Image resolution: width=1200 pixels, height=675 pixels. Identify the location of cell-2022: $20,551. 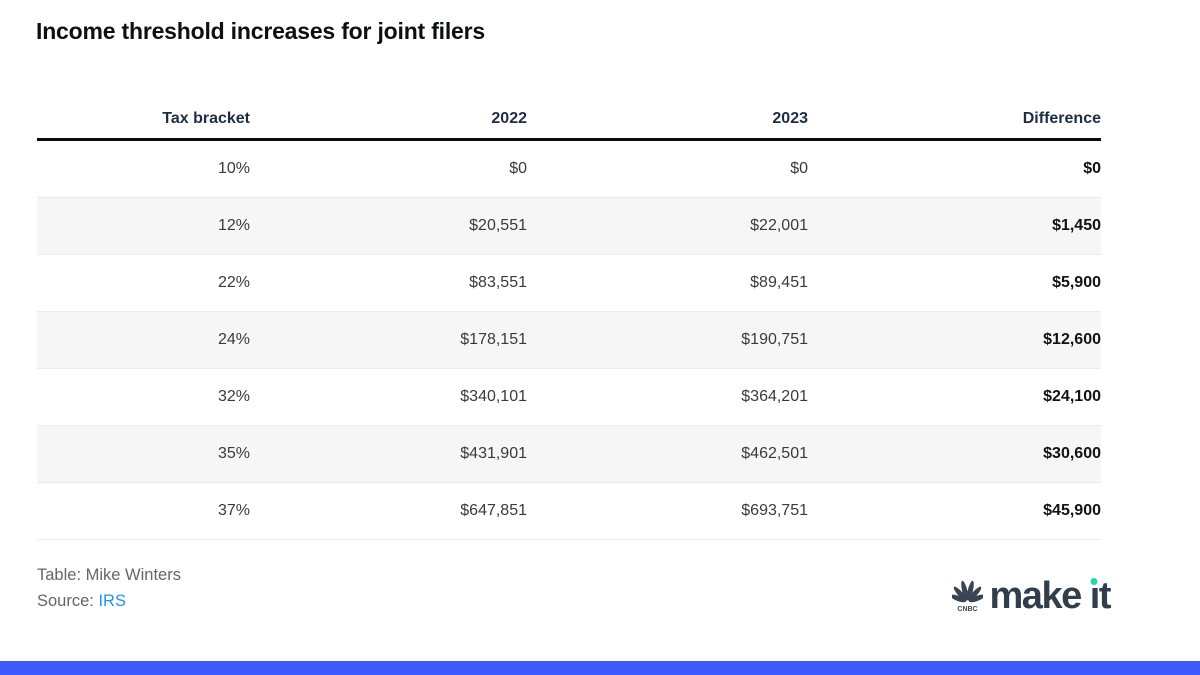
(498, 225).